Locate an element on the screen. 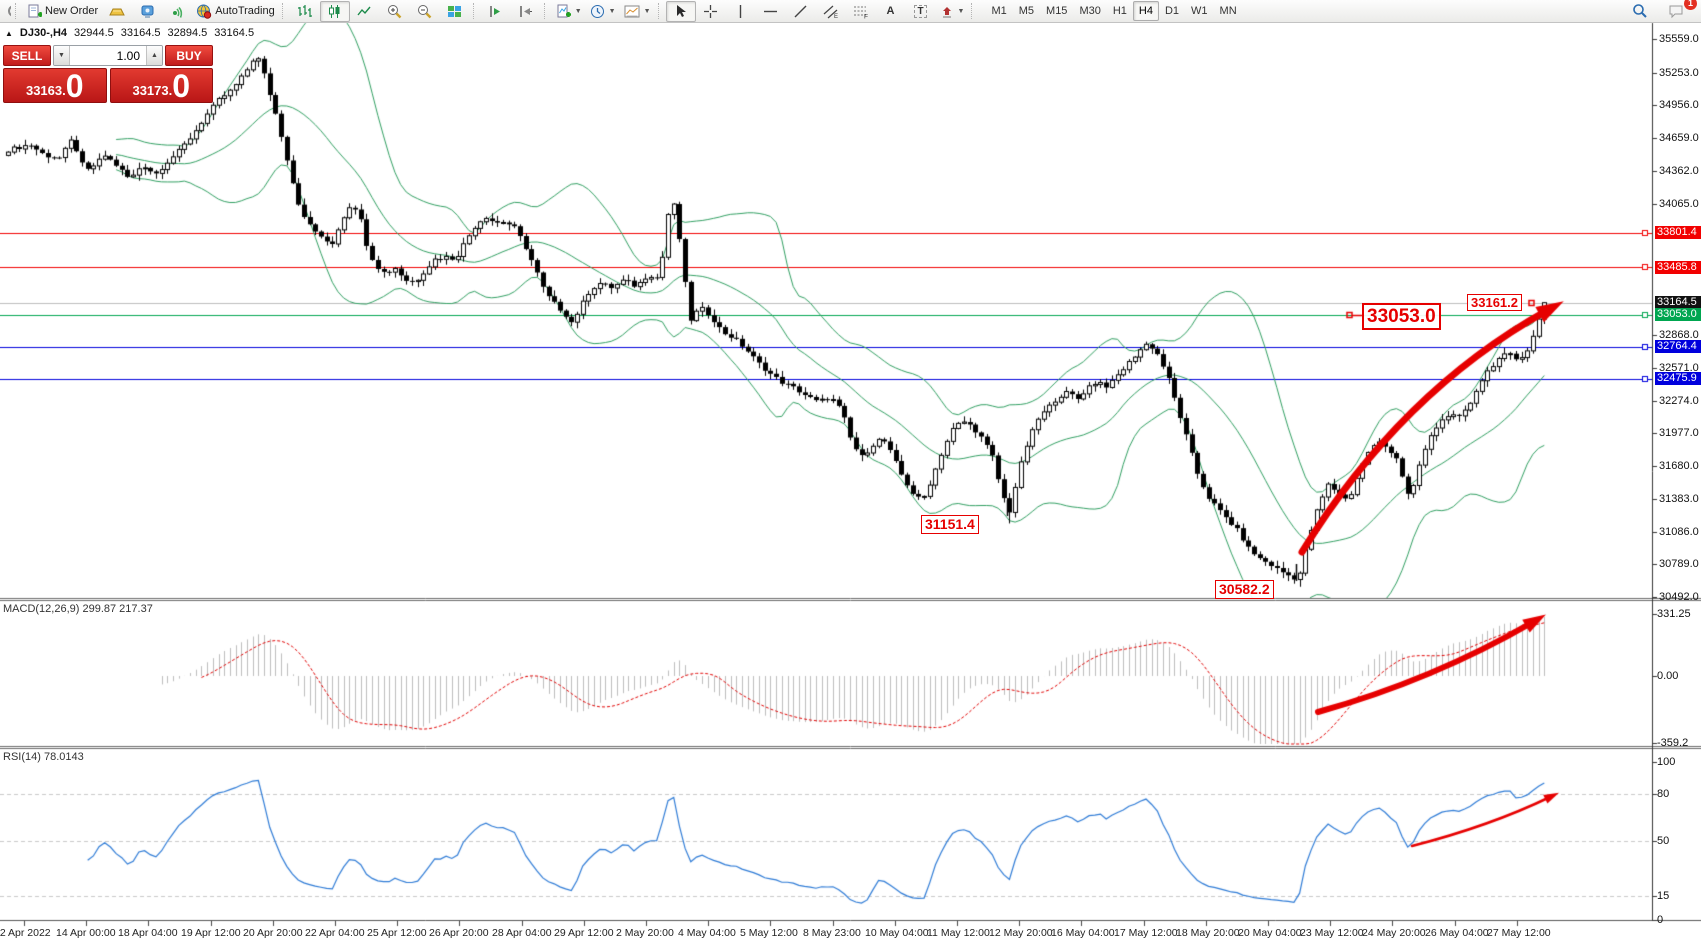 The image size is (1701, 945). text-tool-button: A is located at coordinates (891, 11).